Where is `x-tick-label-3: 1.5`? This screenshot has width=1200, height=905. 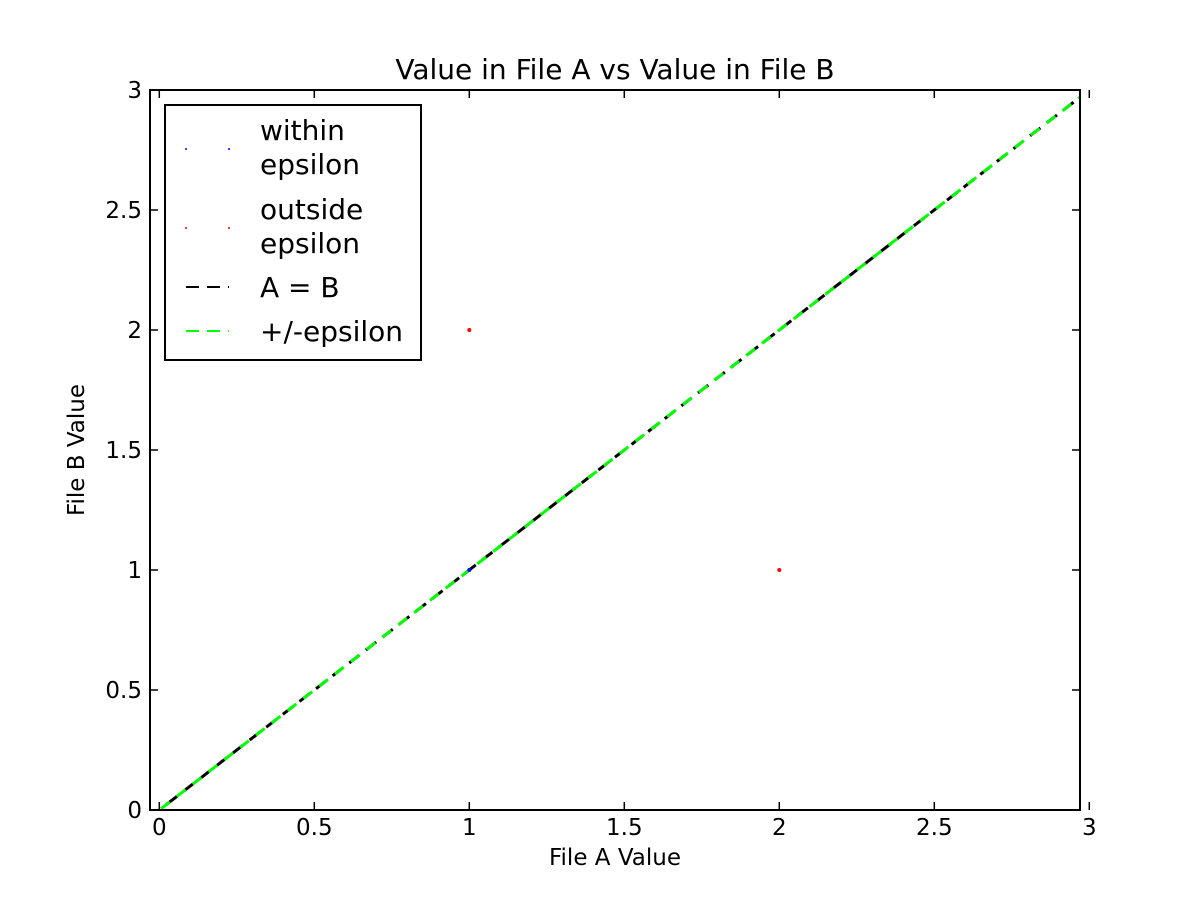
x-tick-label-3: 1.5 is located at coordinates (624, 828).